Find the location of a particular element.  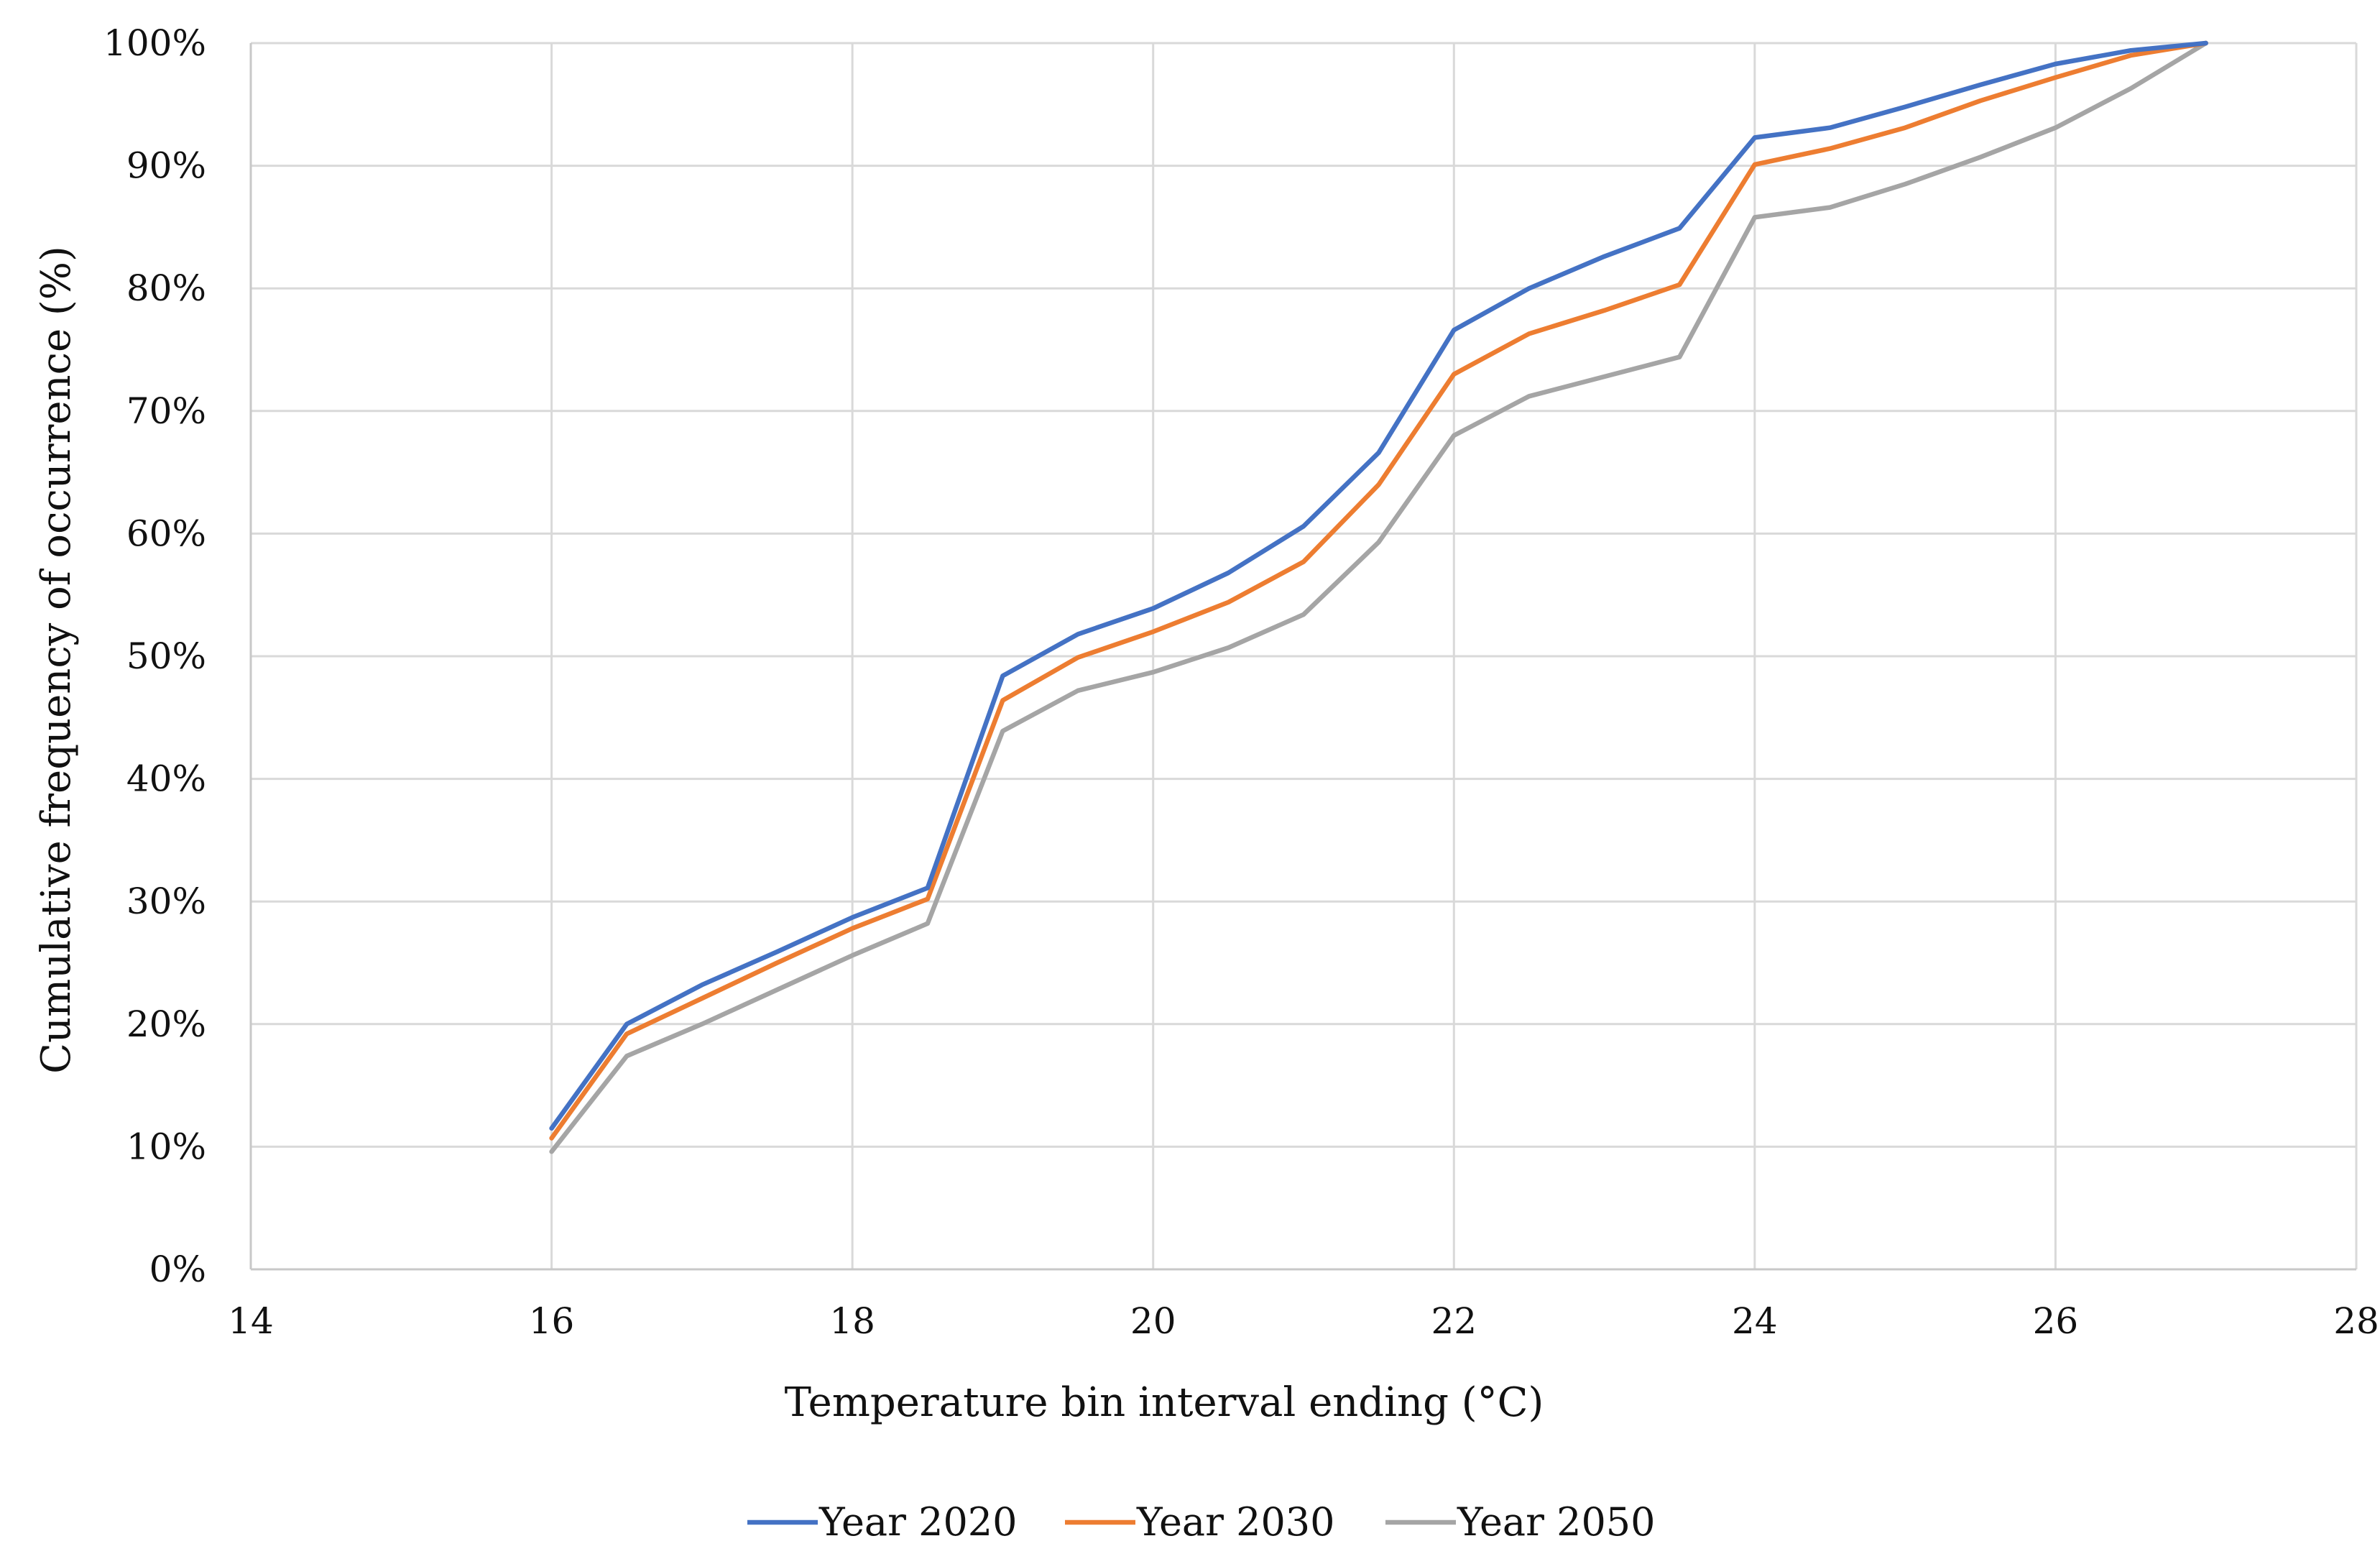

x-tick-label: 24 is located at coordinates (1755, 1321).